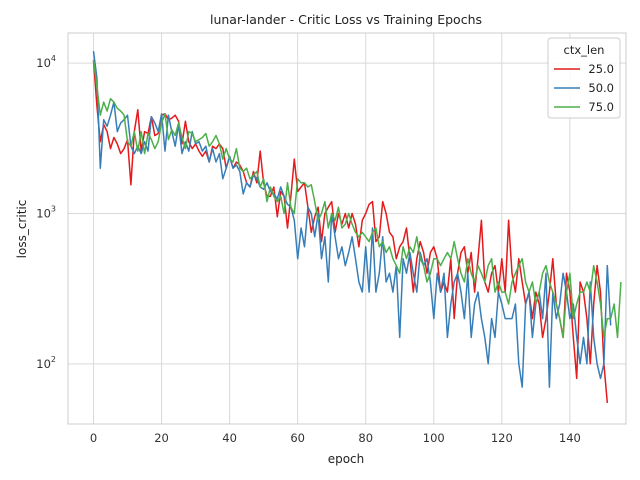 The image size is (640, 480). What do you see at coordinates (161, 438) in the screenshot?
I see `x-tick-label: 20` at bounding box center [161, 438].